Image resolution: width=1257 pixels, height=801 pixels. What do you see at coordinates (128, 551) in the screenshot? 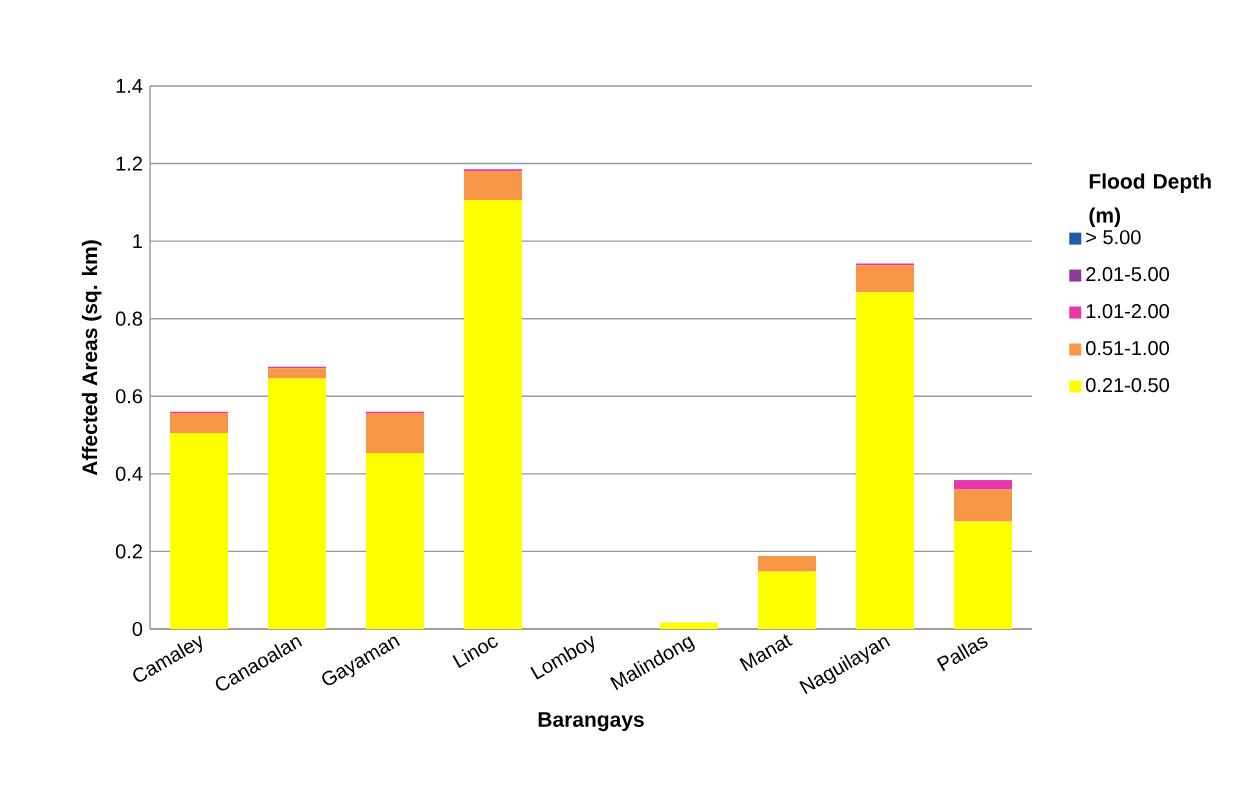
I see `y-tick-label: 0.2` at bounding box center [128, 551].